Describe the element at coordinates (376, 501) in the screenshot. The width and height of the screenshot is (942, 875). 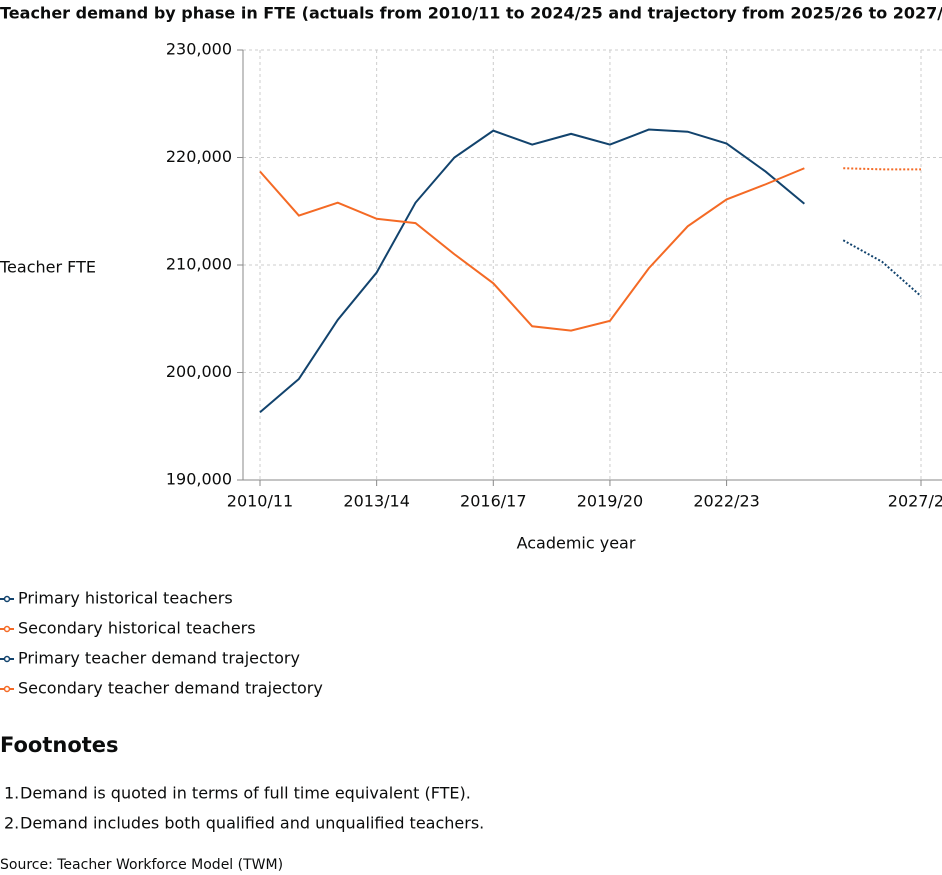
I see `x-tick-label: 2013/14` at that location.